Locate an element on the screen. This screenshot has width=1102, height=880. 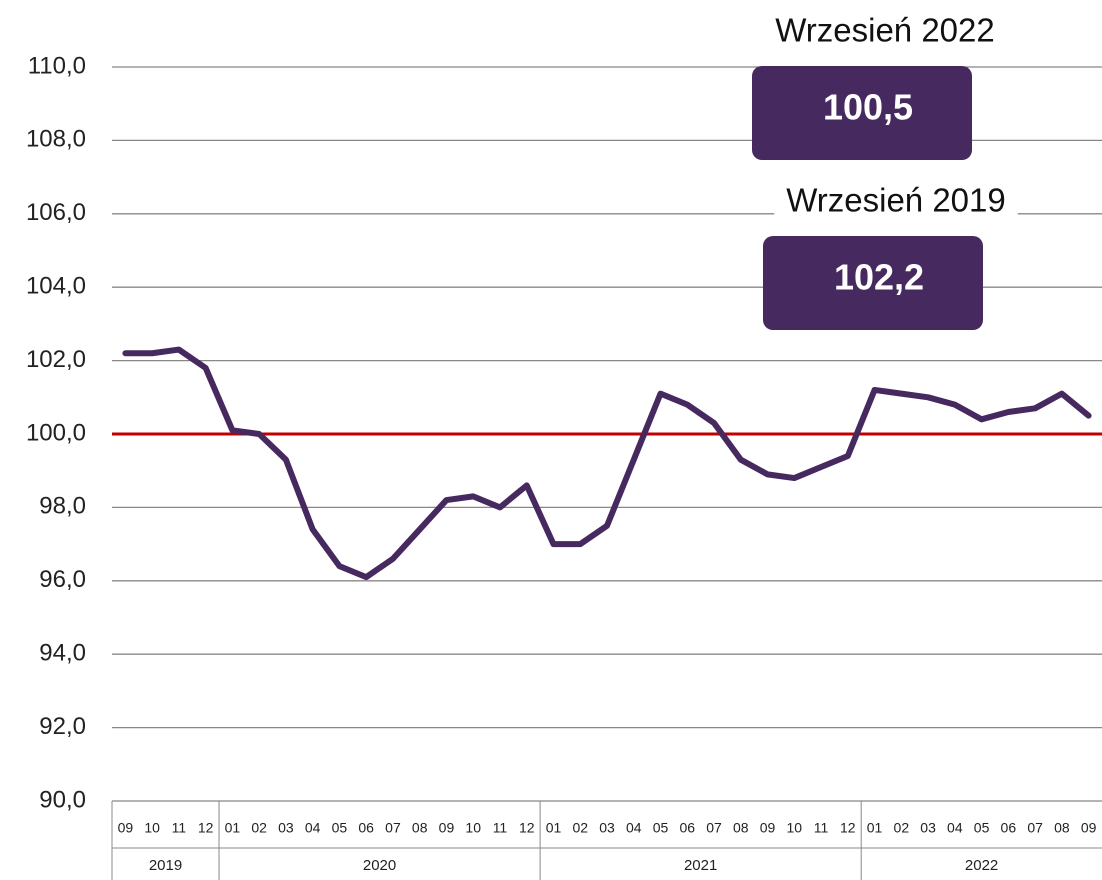
y-tick-label: 98,0 is located at coordinates (62, 506).